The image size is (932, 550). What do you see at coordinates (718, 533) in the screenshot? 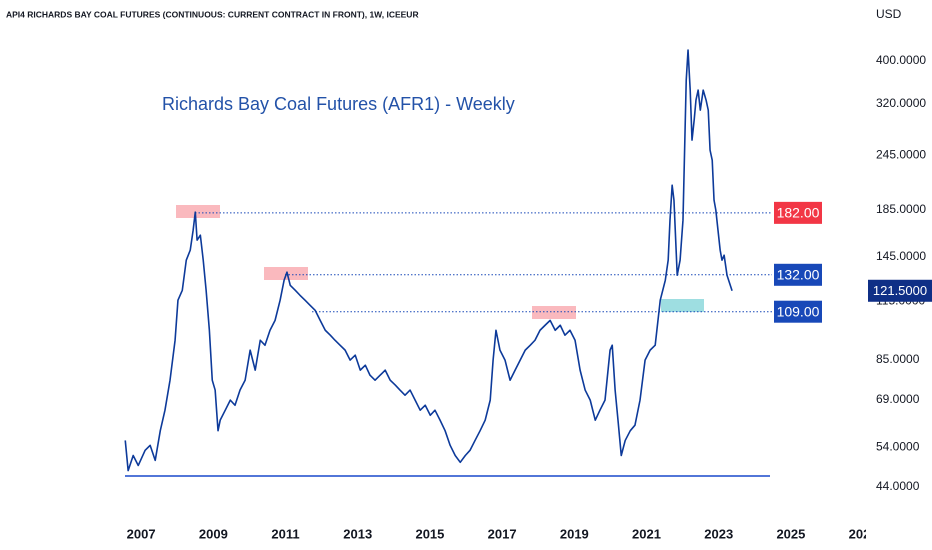
I see `x-tick-label: 2023` at bounding box center [718, 533].